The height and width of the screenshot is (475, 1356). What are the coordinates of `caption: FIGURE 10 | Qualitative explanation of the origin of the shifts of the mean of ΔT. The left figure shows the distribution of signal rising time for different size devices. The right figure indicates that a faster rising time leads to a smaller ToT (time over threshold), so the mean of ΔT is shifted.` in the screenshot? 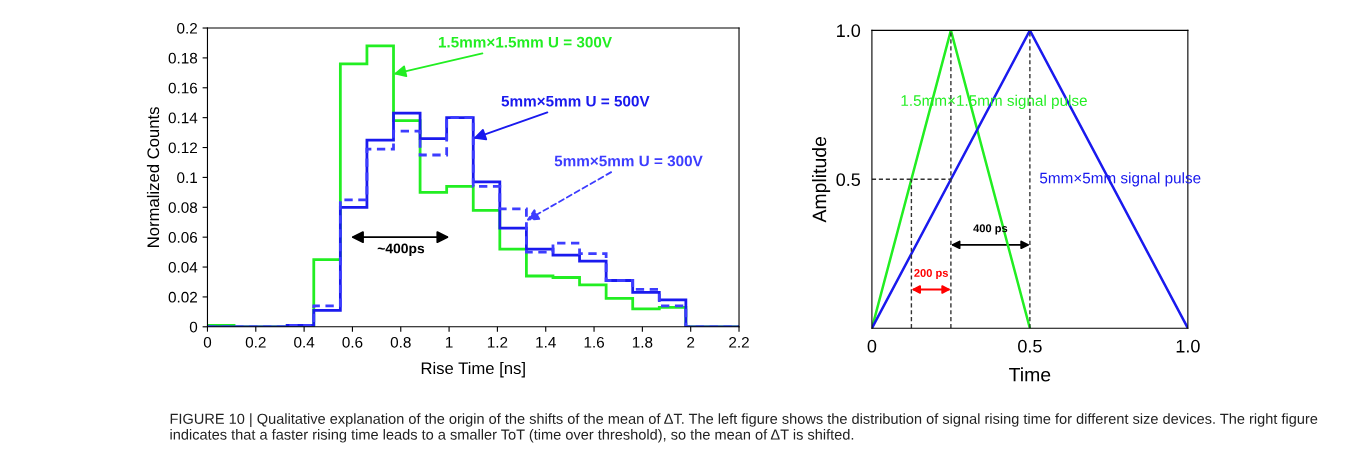 It's located at (744, 428).